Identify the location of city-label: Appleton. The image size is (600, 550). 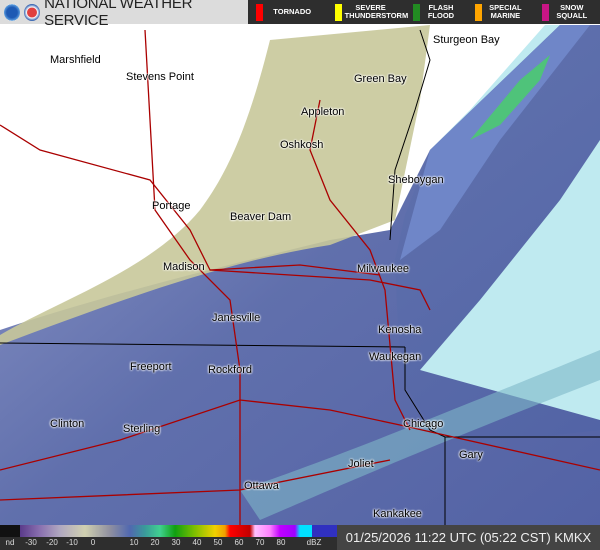
(323, 112).